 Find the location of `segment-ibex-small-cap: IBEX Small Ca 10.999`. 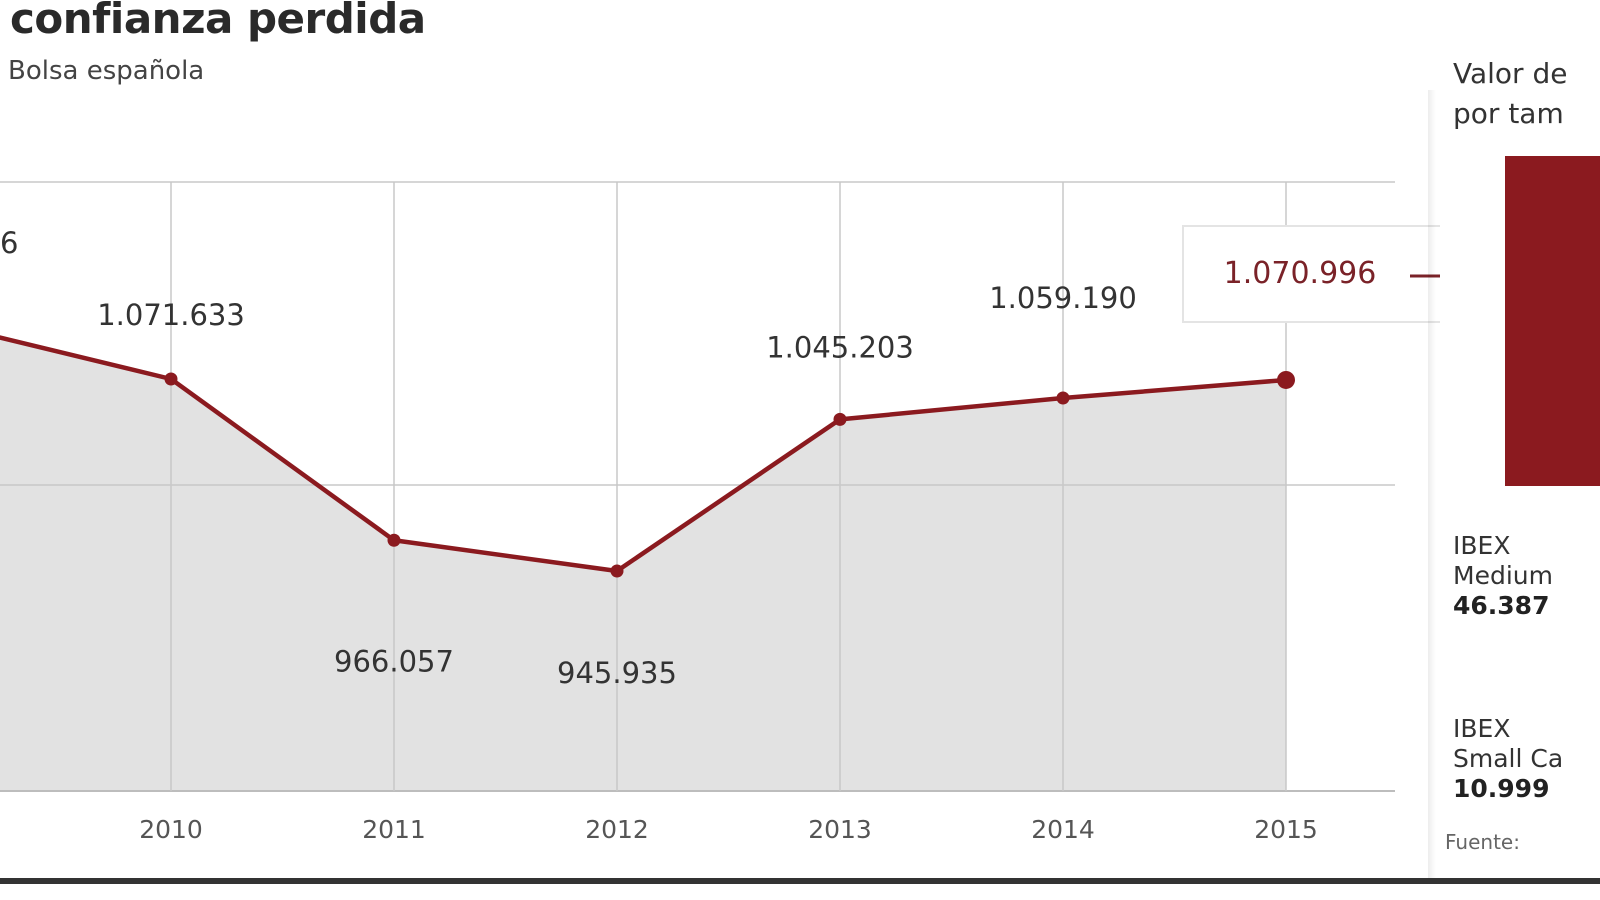

segment-ibex-small-cap: IBEX Small Ca 10.999 is located at coordinates (1508, 759).